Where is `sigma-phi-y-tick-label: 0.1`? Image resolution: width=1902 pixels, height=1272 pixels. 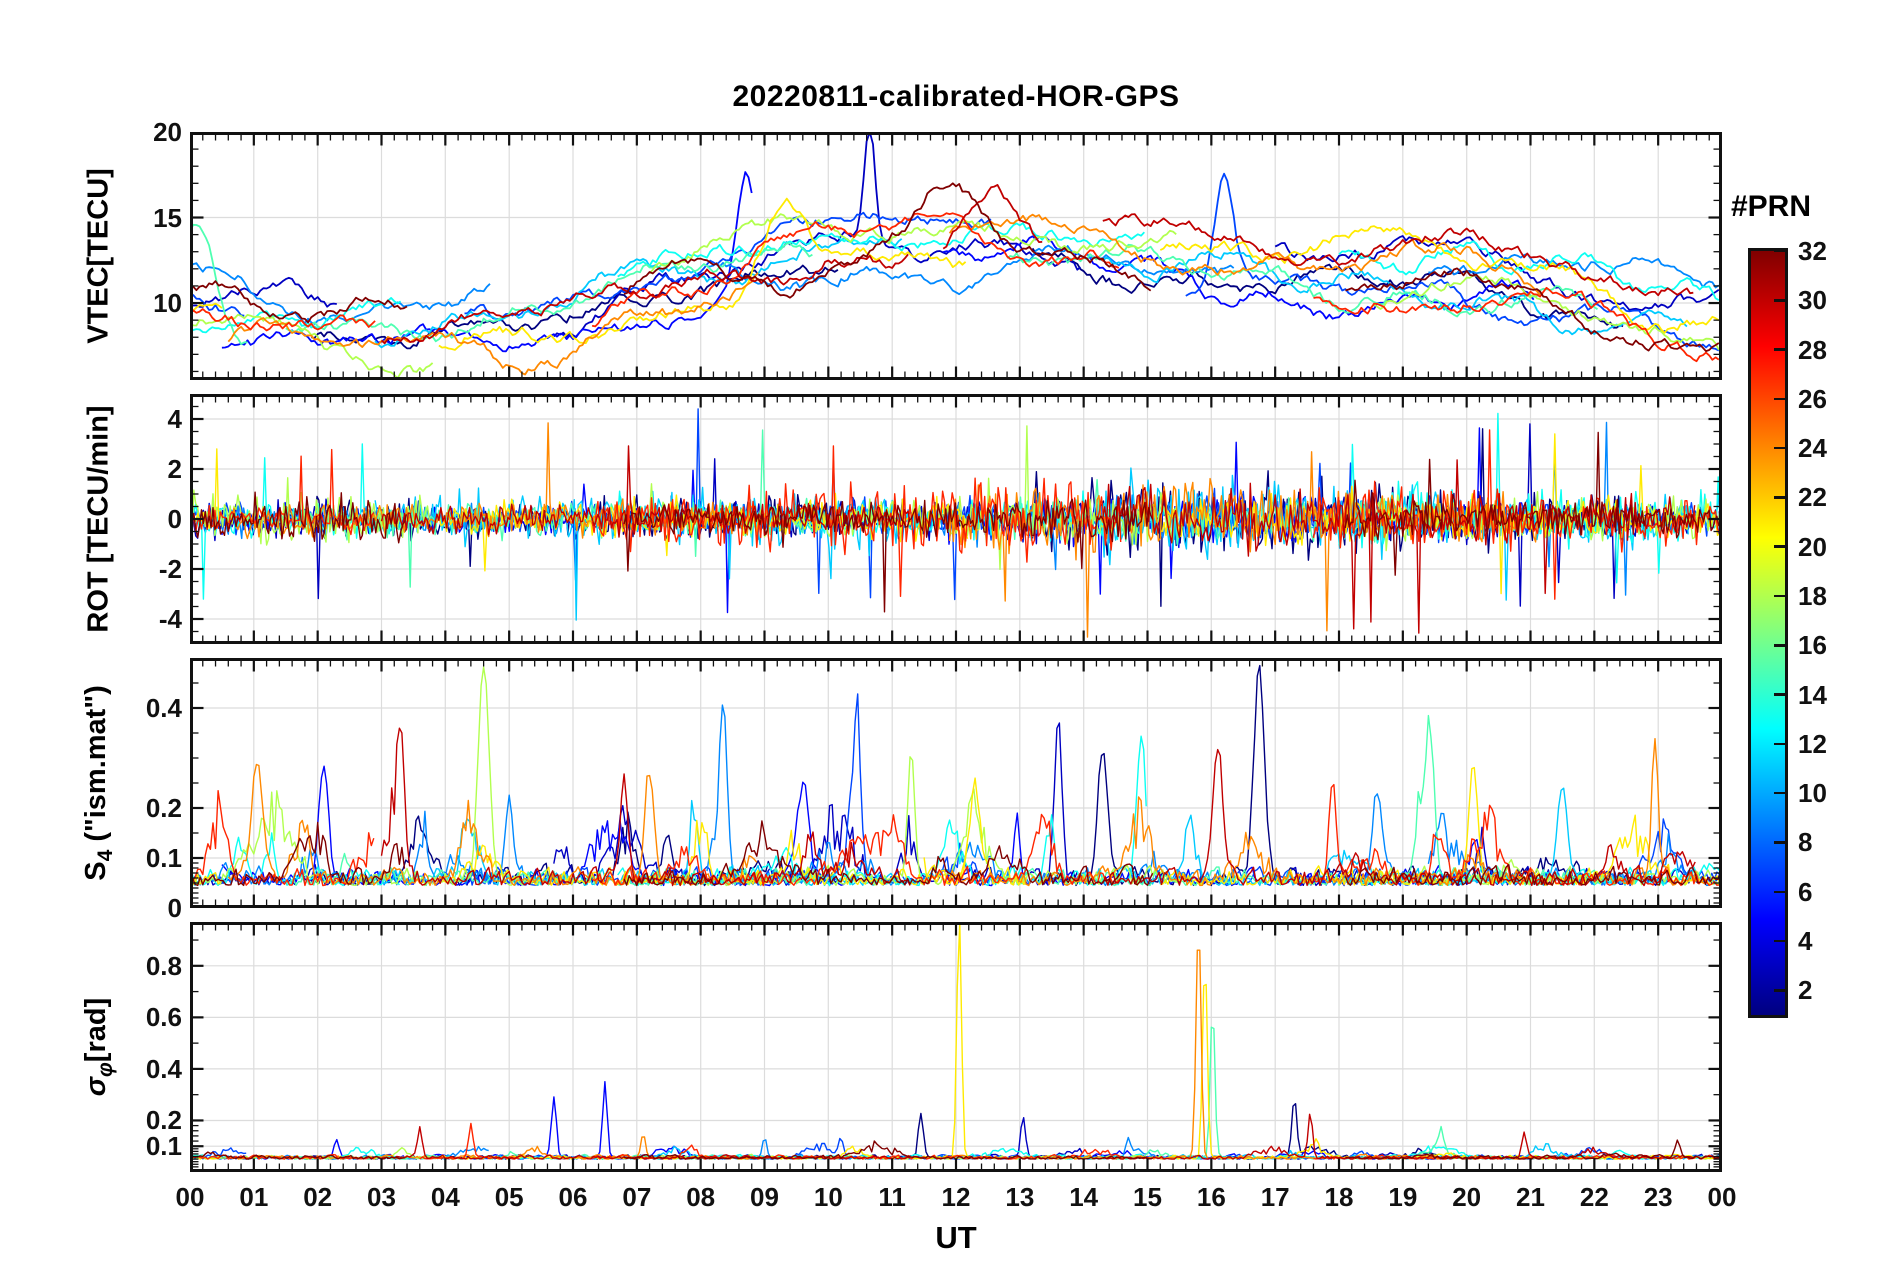 sigma-phi-y-tick-label: 0.1 is located at coordinates (163, 1146).